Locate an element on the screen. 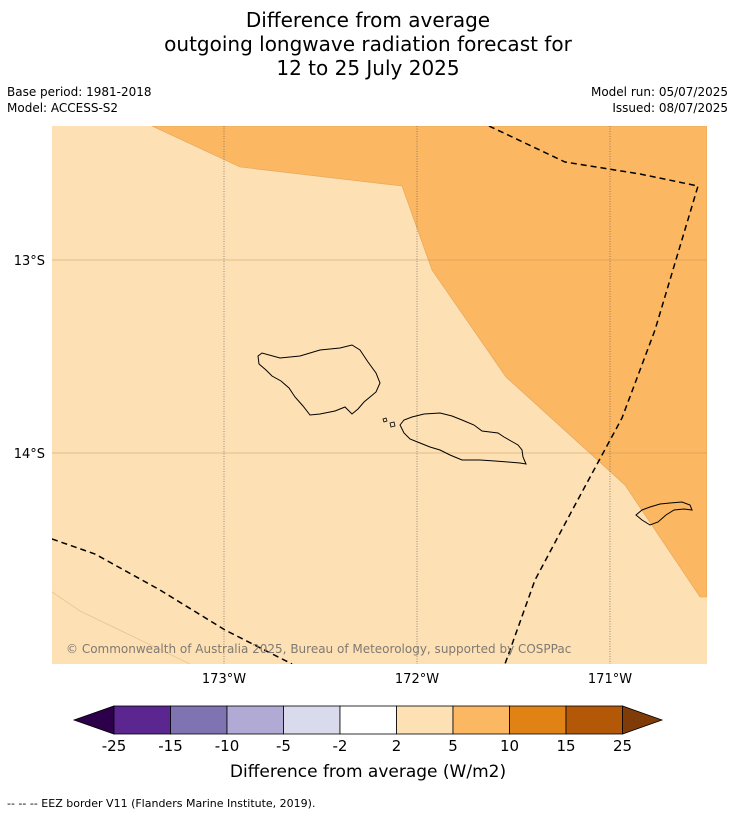 Image resolution: width=736 pixels, height=816 pixels. colorbar-over-arrow is located at coordinates (643, 720).